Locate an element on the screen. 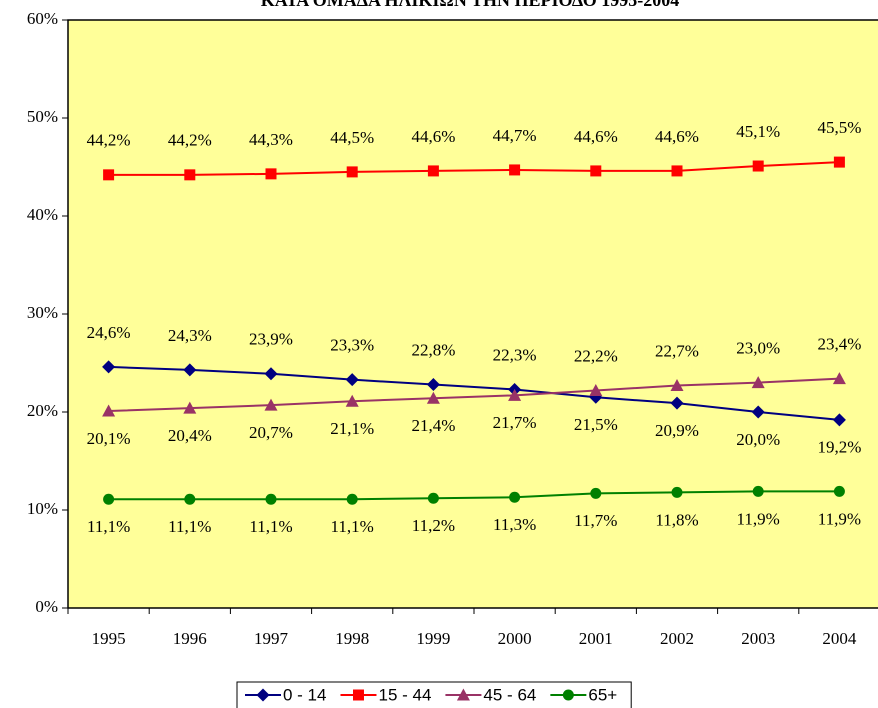 The image size is (878, 708). data-label: 11,8% is located at coordinates (676, 519).